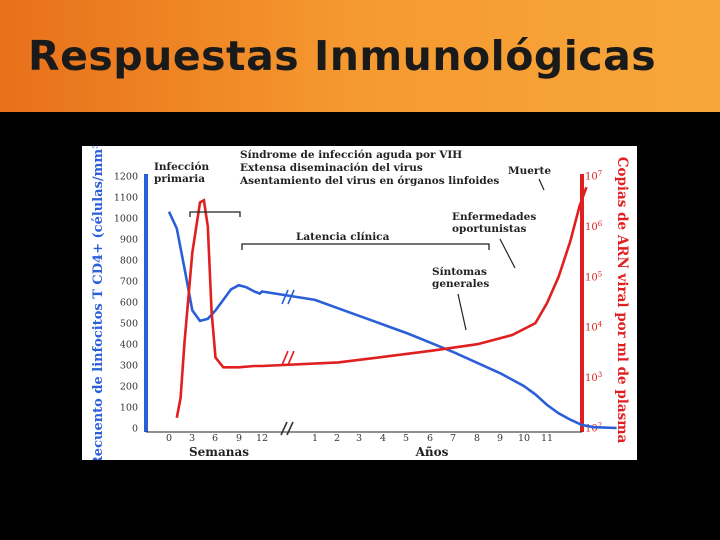 The image size is (720, 540). I want to click on x-year-tick-label: 8, so click(477, 438).